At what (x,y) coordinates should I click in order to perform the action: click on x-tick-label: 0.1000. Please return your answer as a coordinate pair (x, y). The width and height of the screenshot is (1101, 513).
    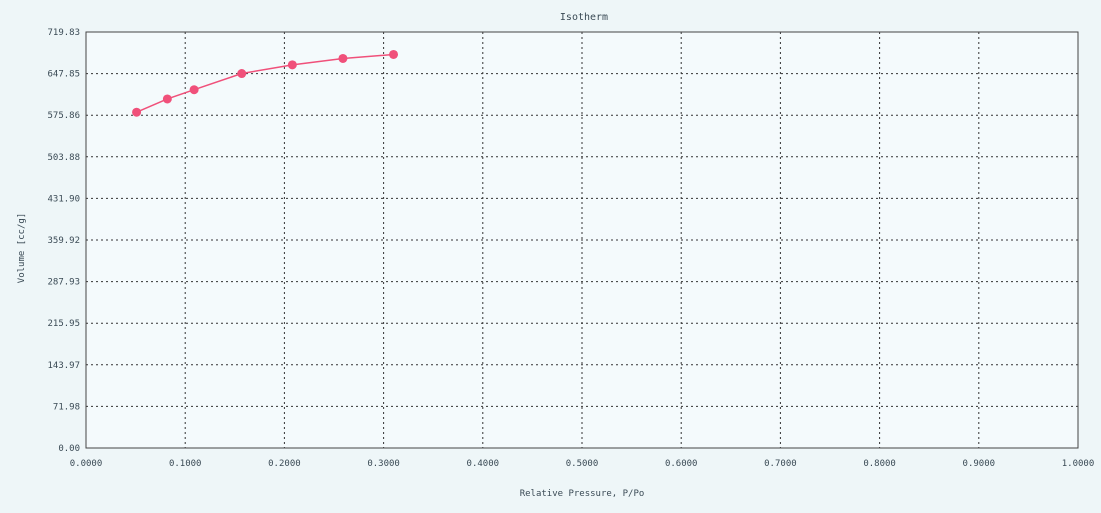
    Looking at the image, I should click on (185, 464).